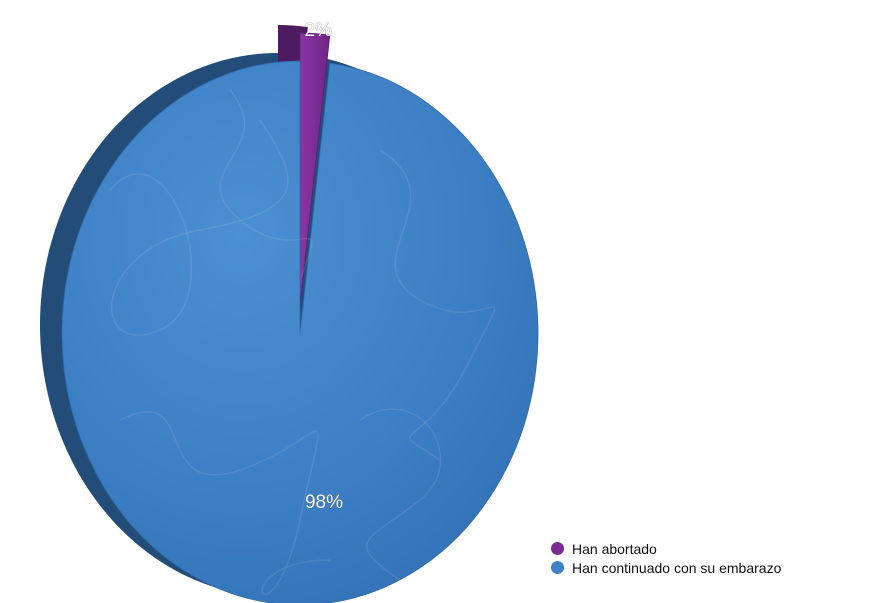  What do you see at coordinates (319, 30) in the screenshot?
I see `data-label-han-abortado: 2%` at bounding box center [319, 30].